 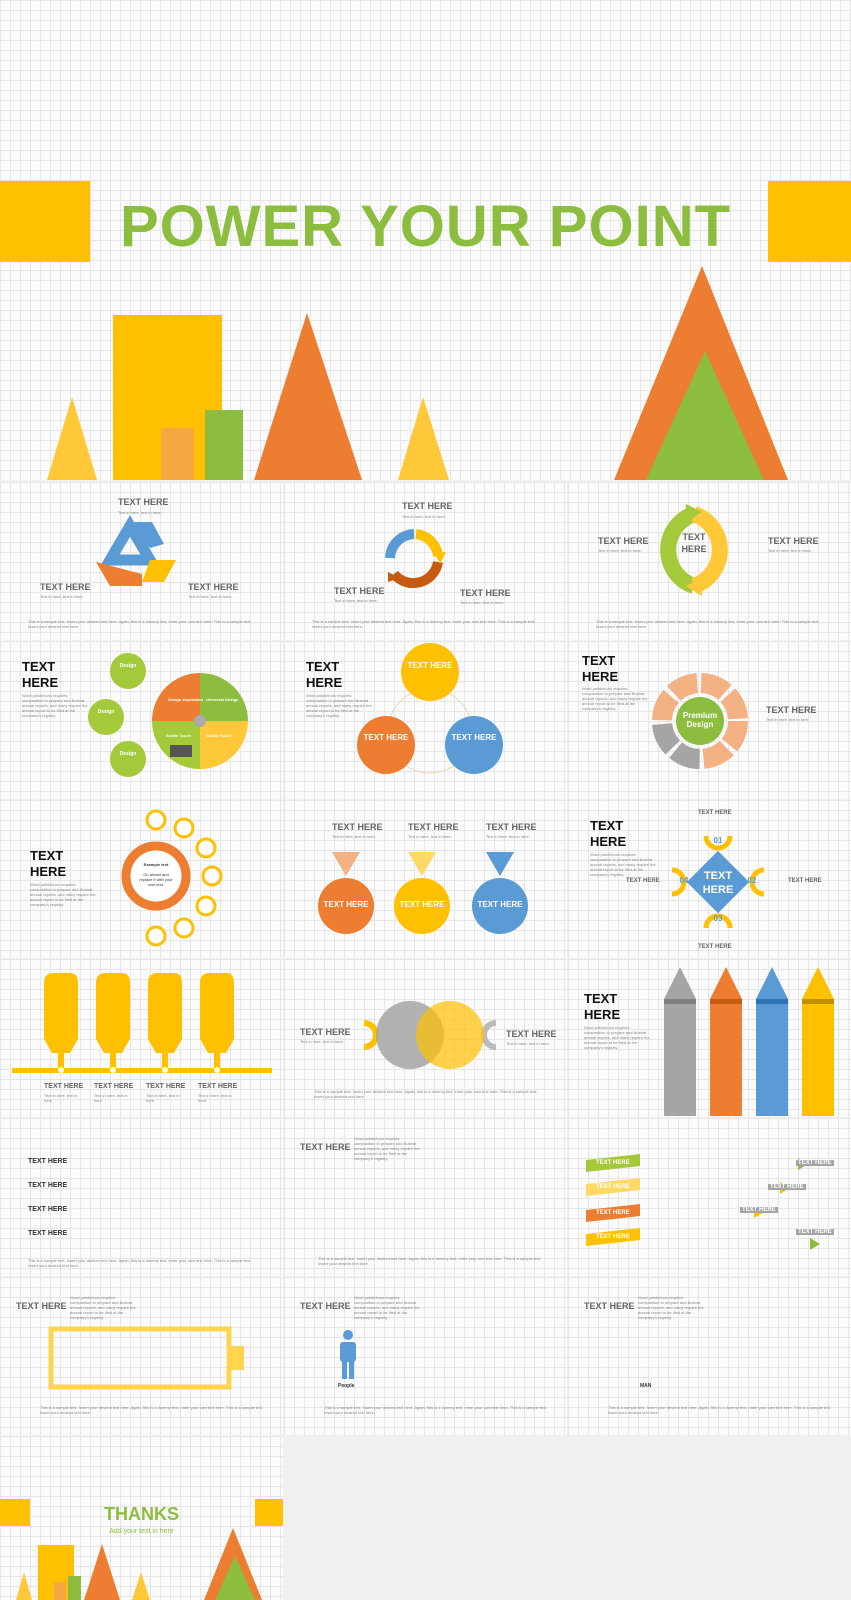 What do you see at coordinates (700, 720) in the screenshot?
I see `premium-center-label: Premium Design` at bounding box center [700, 720].